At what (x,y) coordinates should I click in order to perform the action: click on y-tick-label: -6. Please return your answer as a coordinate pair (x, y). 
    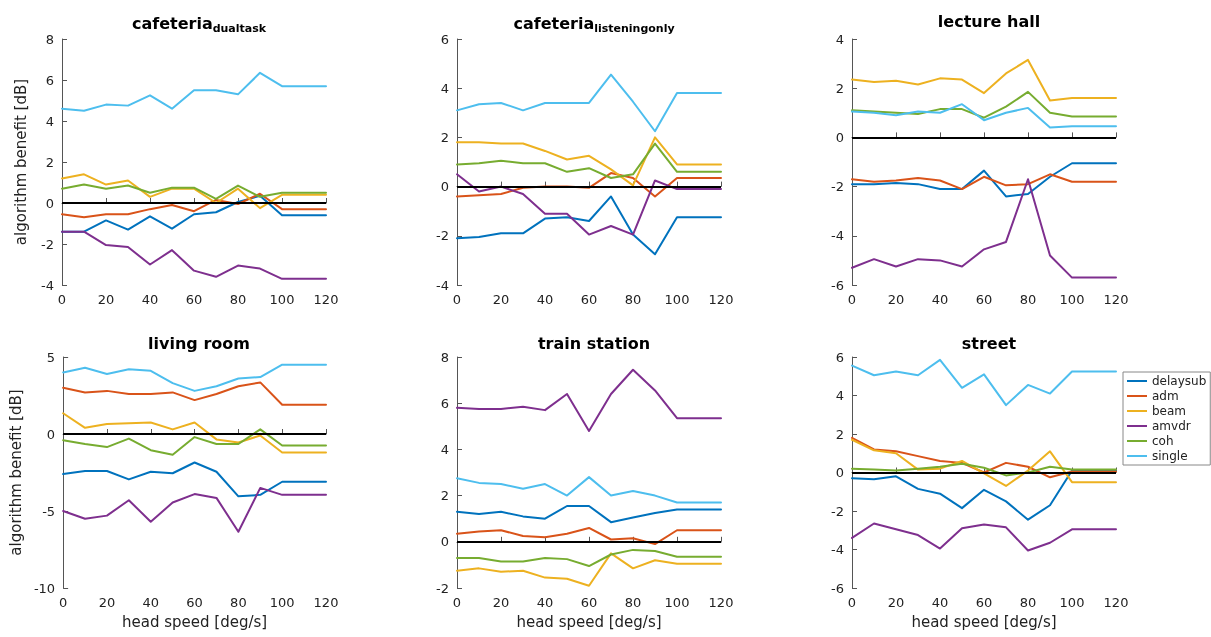
    Looking at the image, I should click on (837, 285).